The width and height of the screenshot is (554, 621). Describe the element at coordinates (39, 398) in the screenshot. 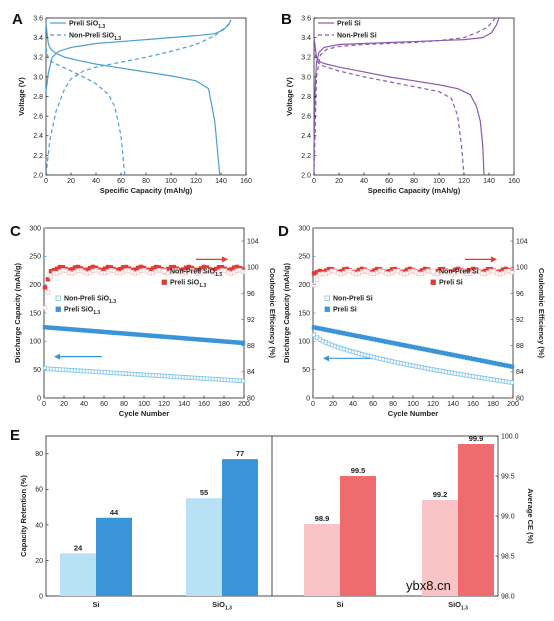

I see `panel-c-ytick-label: 0` at that location.